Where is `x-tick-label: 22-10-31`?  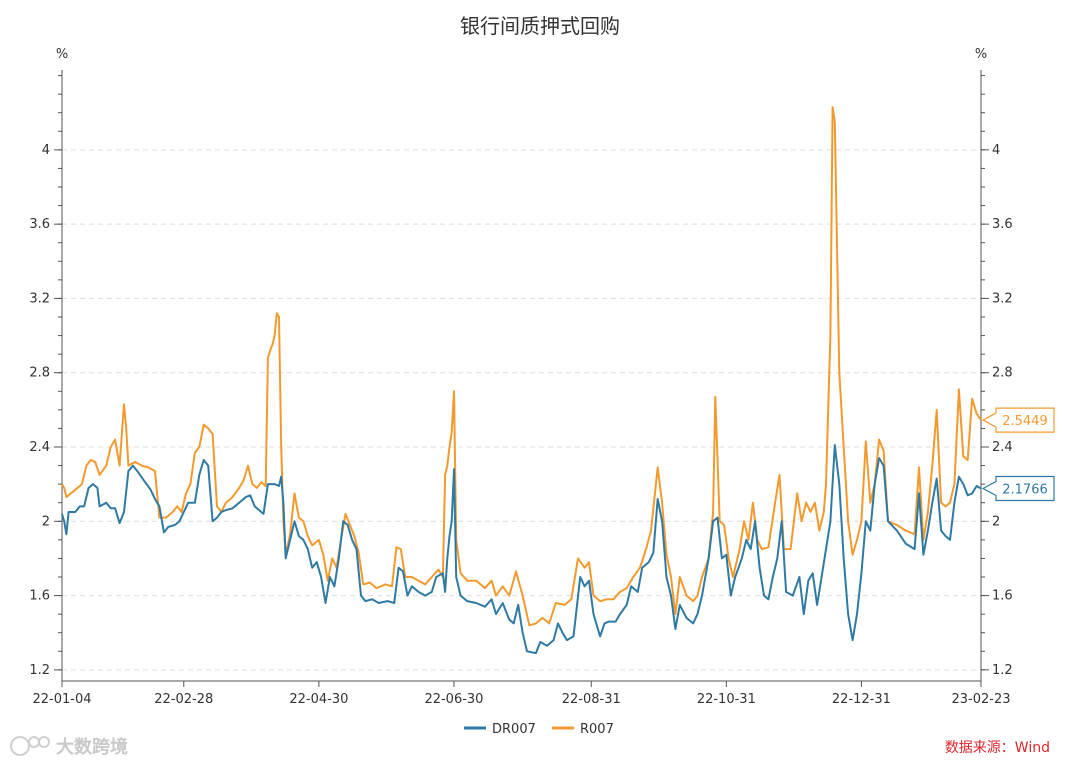
x-tick-label: 22-10-31 is located at coordinates (726, 699).